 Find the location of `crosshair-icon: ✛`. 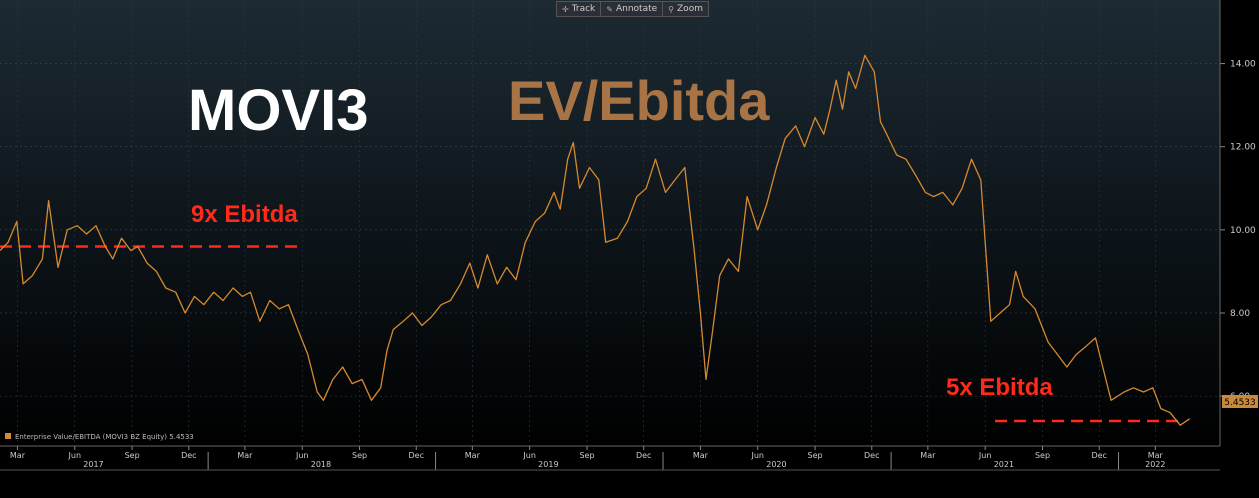

crosshair-icon: ✛ is located at coordinates (565, 9).